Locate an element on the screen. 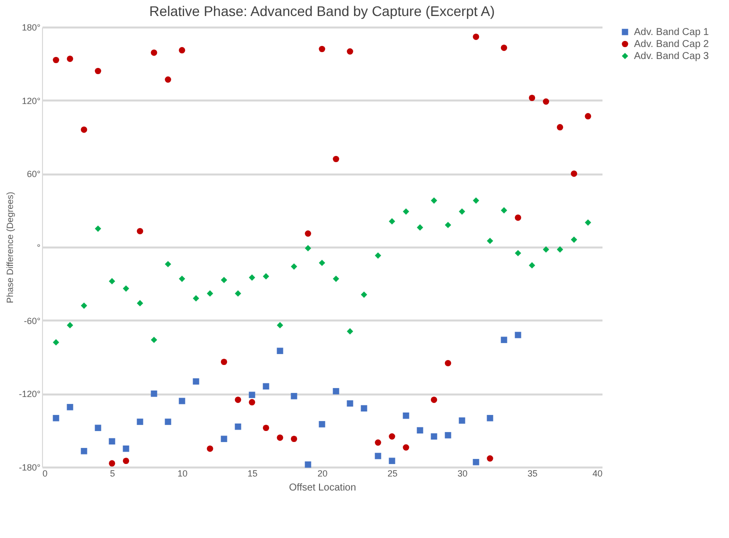  y-tick-label: 60° is located at coordinates (33, 174).